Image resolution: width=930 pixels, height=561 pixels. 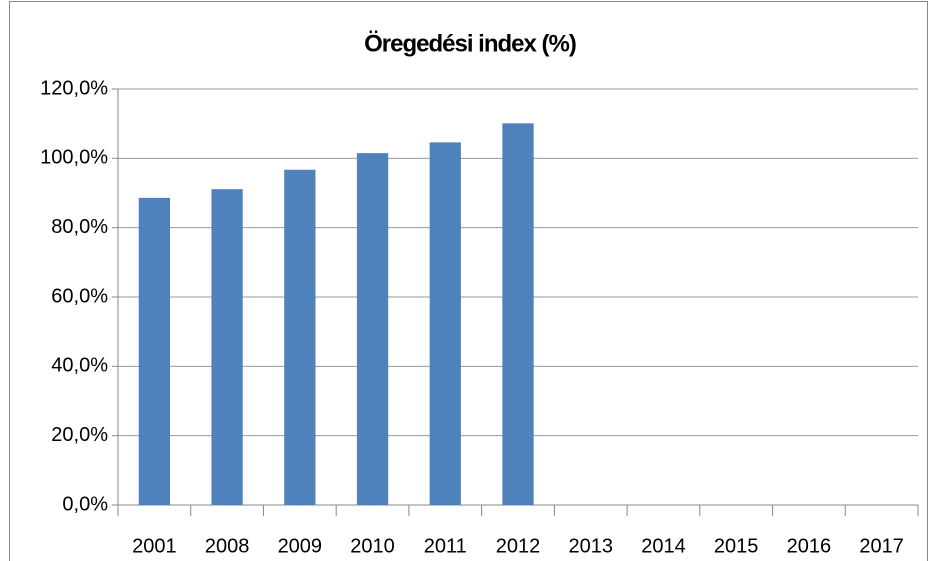 I want to click on x-tick-label: 2015, so click(x=736, y=546).